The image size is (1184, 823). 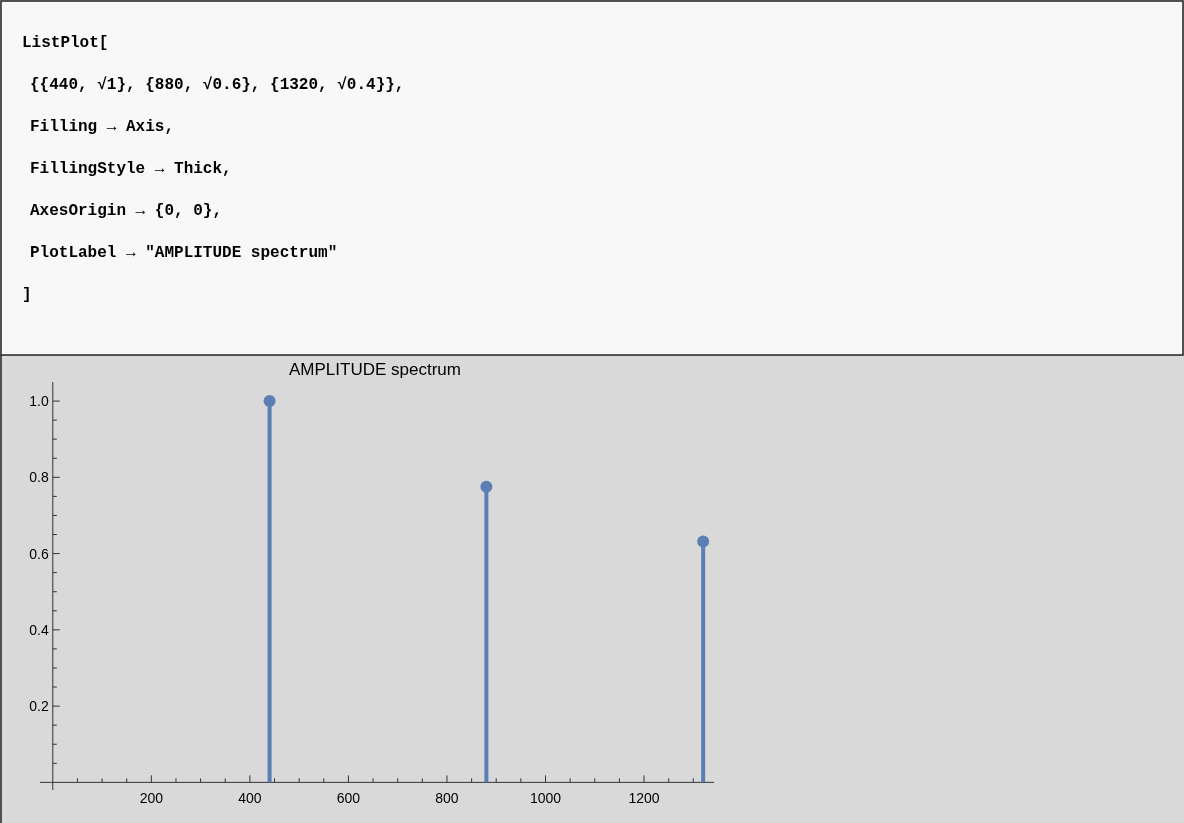 What do you see at coordinates (184, 253) in the screenshot?
I see `text: PlotLabel → "AMPLITUDE spectrum"` at bounding box center [184, 253].